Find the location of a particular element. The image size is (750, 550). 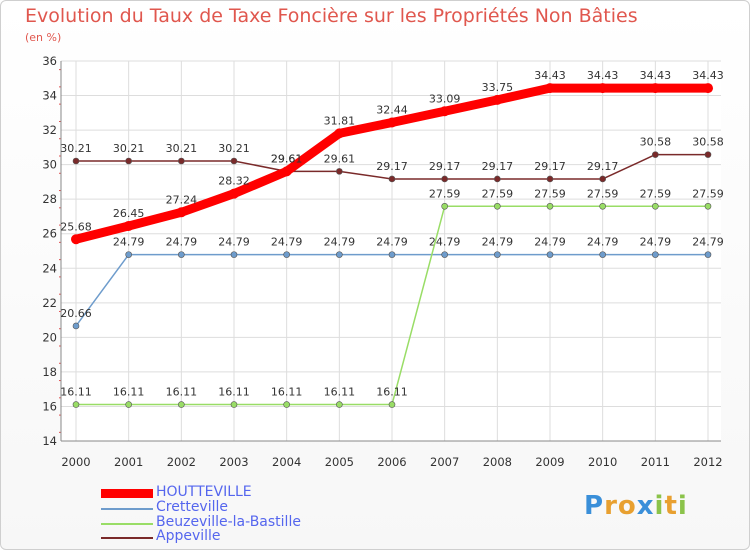

x-tick-label: 2001 is located at coordinates (128, 462).